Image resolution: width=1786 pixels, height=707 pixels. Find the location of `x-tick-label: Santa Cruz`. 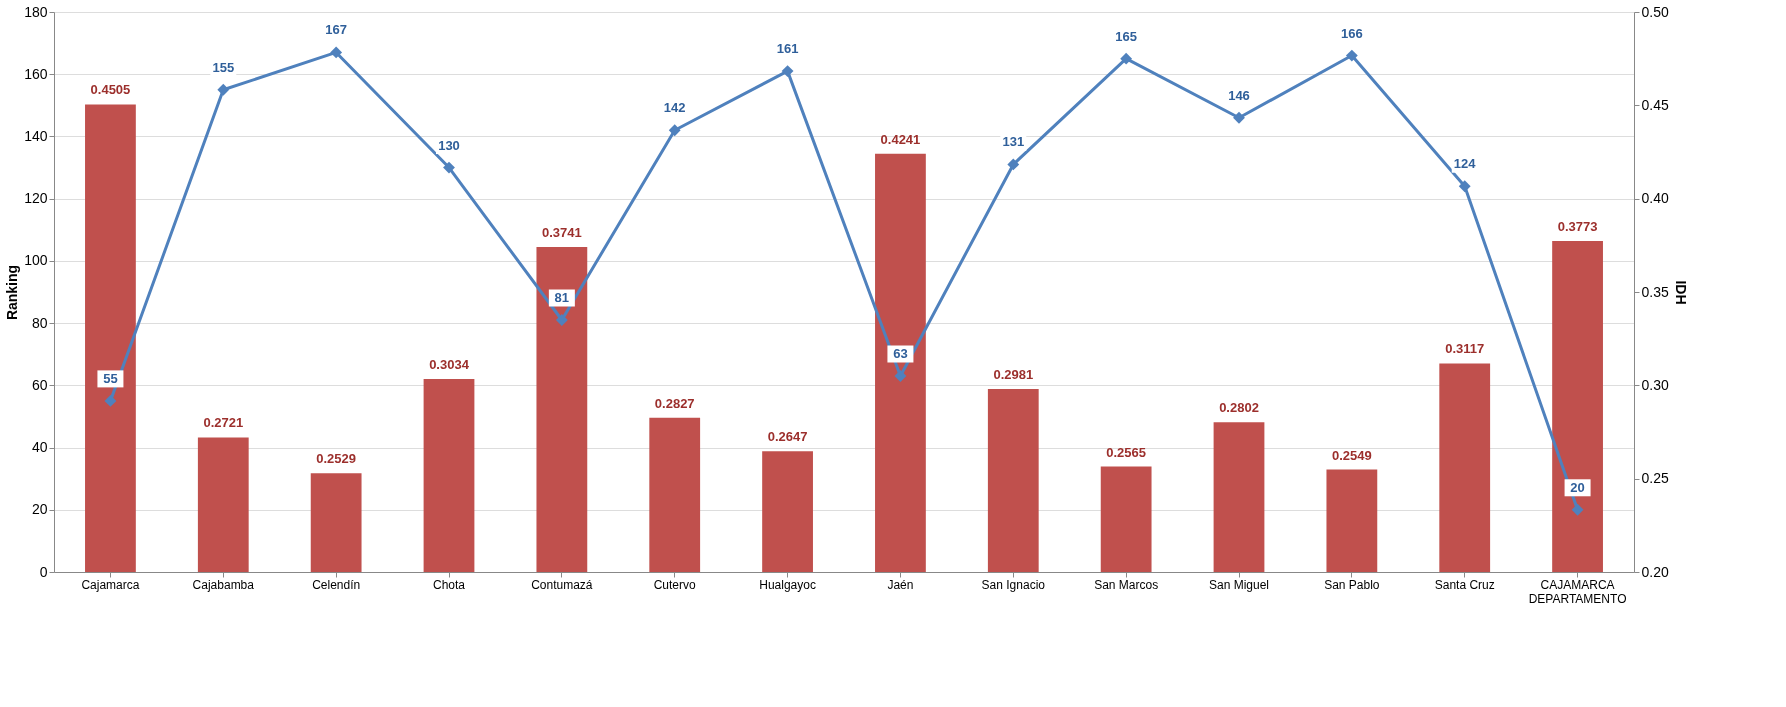

x-tick-label: Santa Cruz is located at coordinates (1464, 584).